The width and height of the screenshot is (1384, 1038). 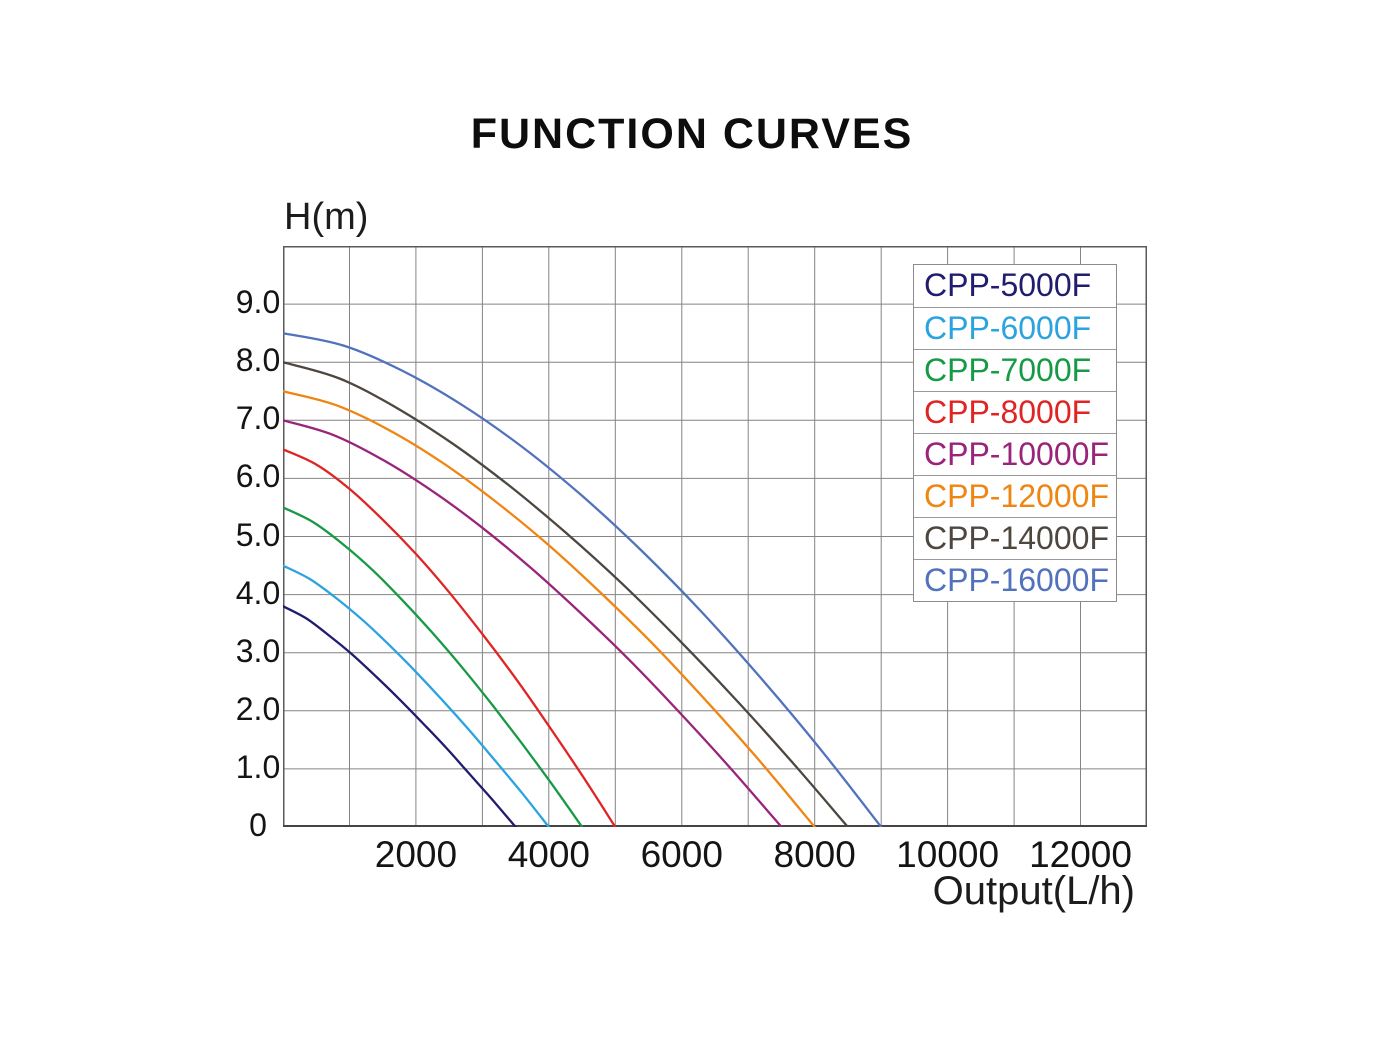 What do you see at coordinates (1015, 370) in the screenshot?
I see `legend-item-cpp-7000f: CPP-7000F` at bounding box center [1015, 370].